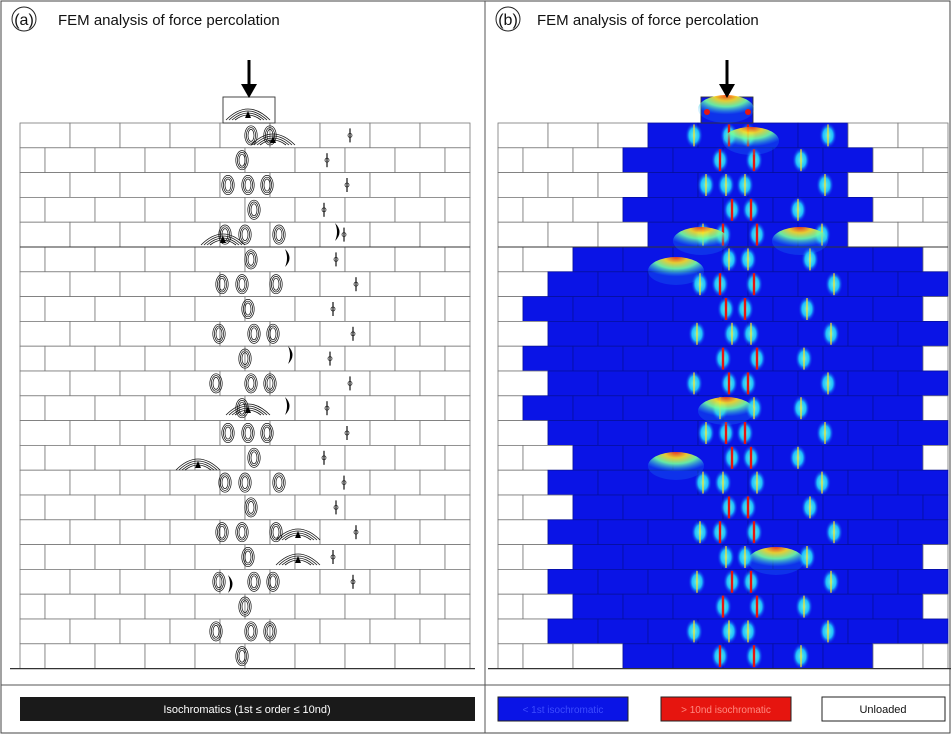  I want to click on fringe-dot, so click(356, 532).